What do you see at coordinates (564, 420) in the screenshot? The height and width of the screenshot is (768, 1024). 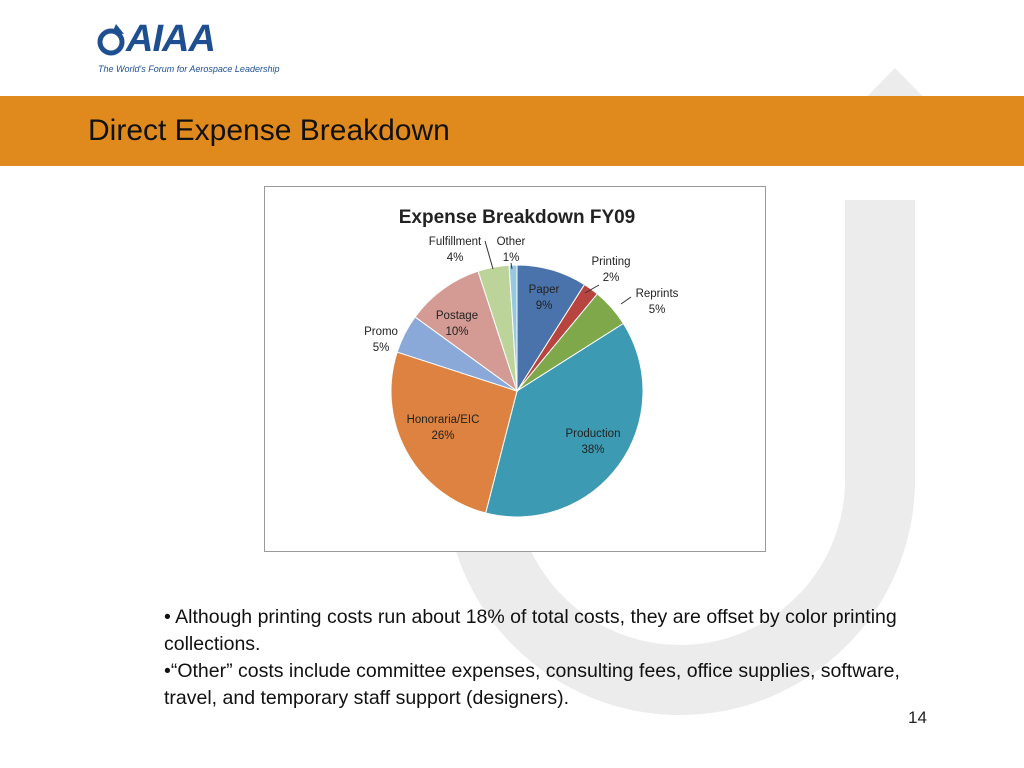 I see `pie-slice-production` at bounding box center [564, 420].